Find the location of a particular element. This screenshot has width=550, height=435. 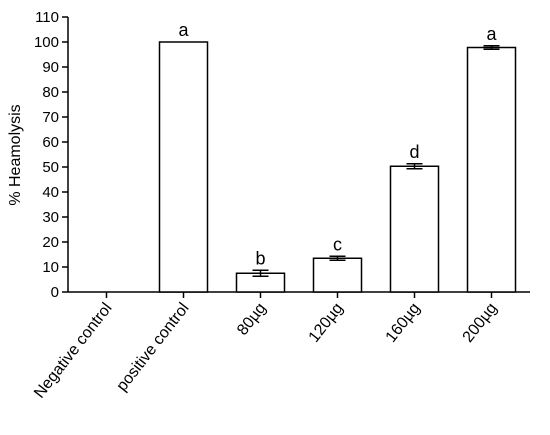

x-axis is located at coordinates (299, 294).